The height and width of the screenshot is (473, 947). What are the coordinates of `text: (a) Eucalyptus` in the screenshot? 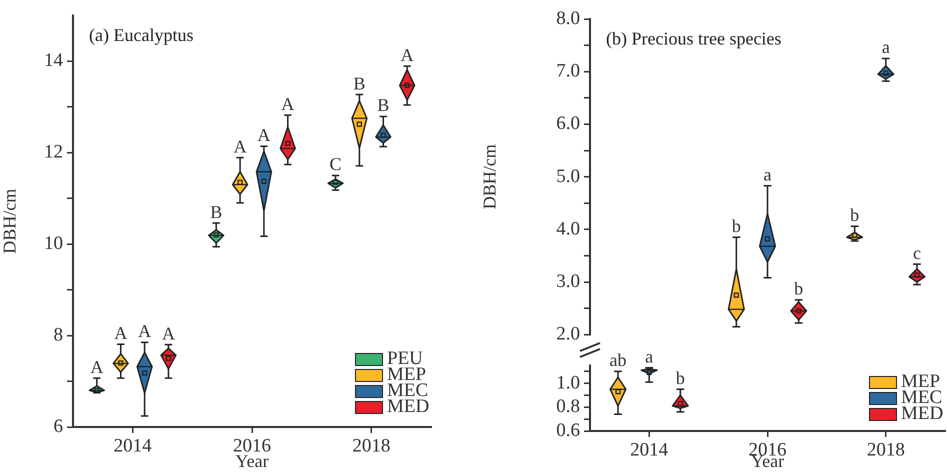 It's located at (141, 35).